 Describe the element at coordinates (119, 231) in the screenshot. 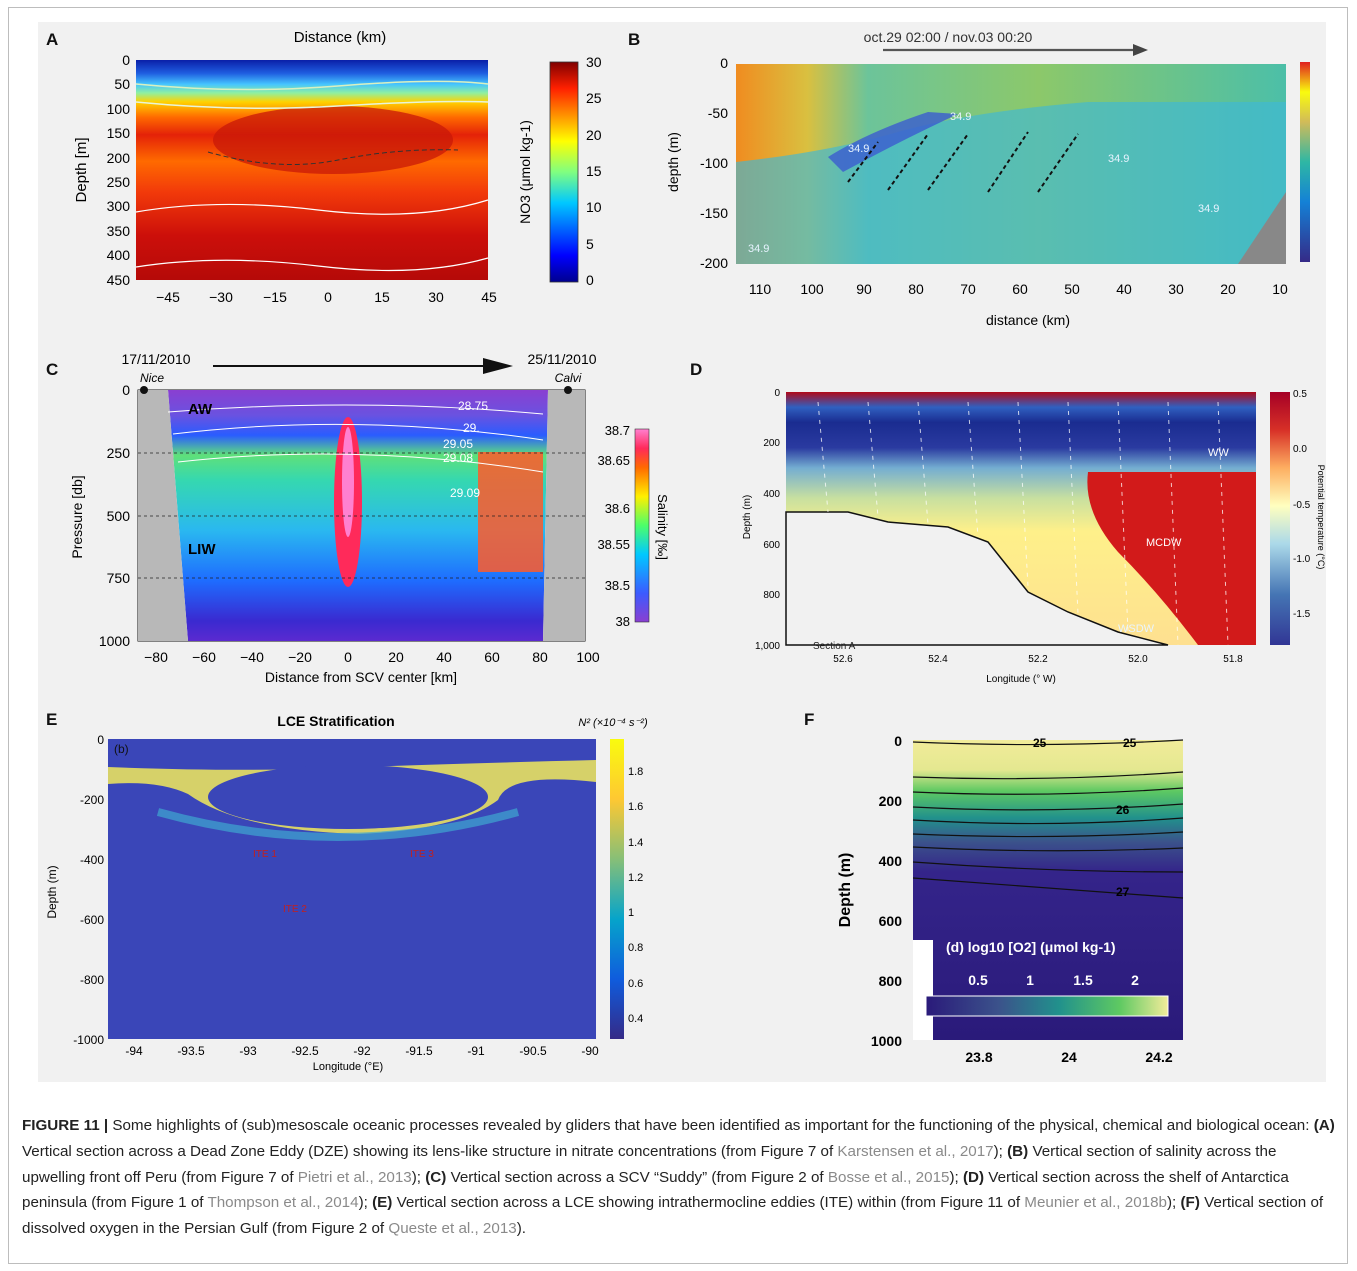

I see `ytick: 350` at that location.